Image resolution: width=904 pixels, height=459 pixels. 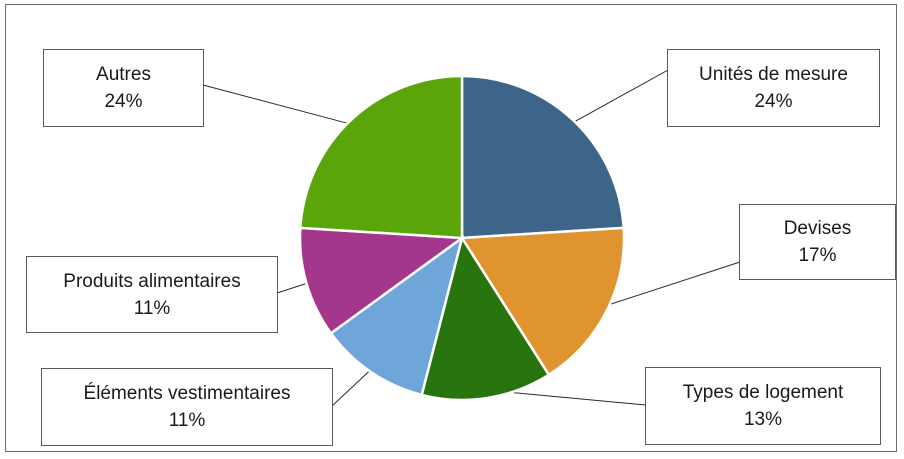 What do you see at coordinates (763, 406) in the screenshot?
I see `label-types-de-logement: Types de logement 13%` at bounding box center [763, 406].